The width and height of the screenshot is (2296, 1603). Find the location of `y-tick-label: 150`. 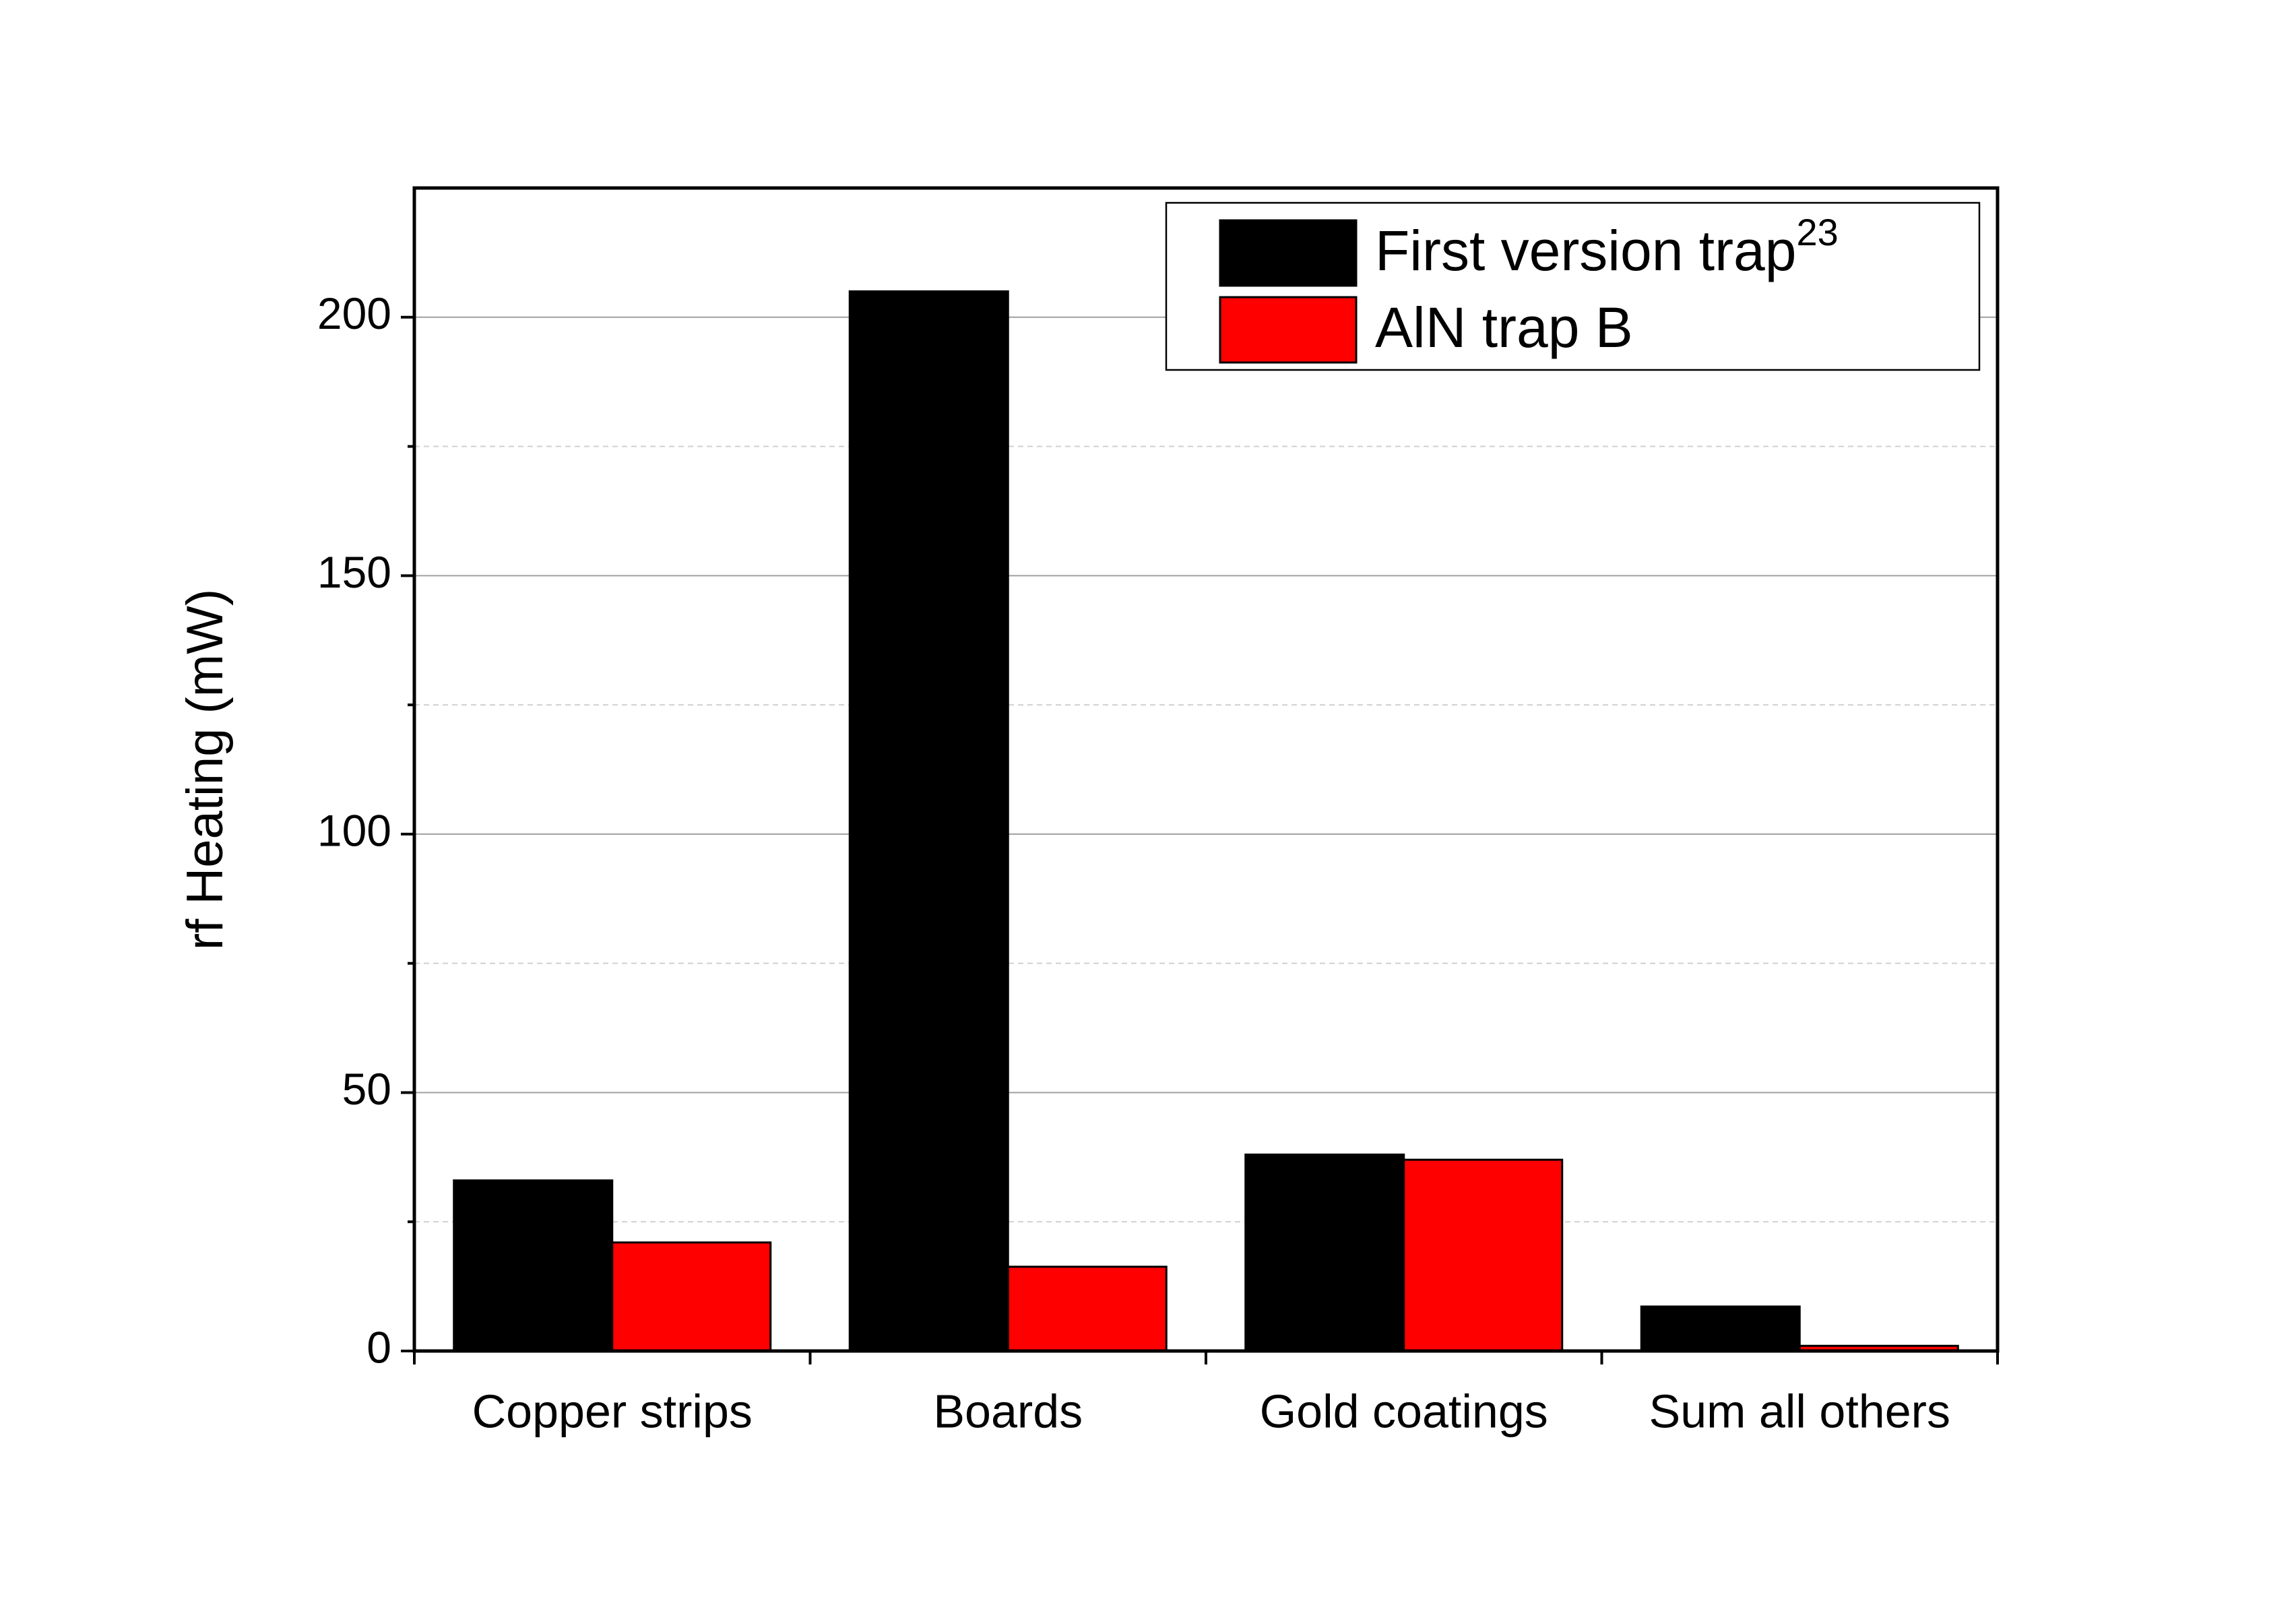

y-tick-label: 150 is located at coordinates (354, 572).